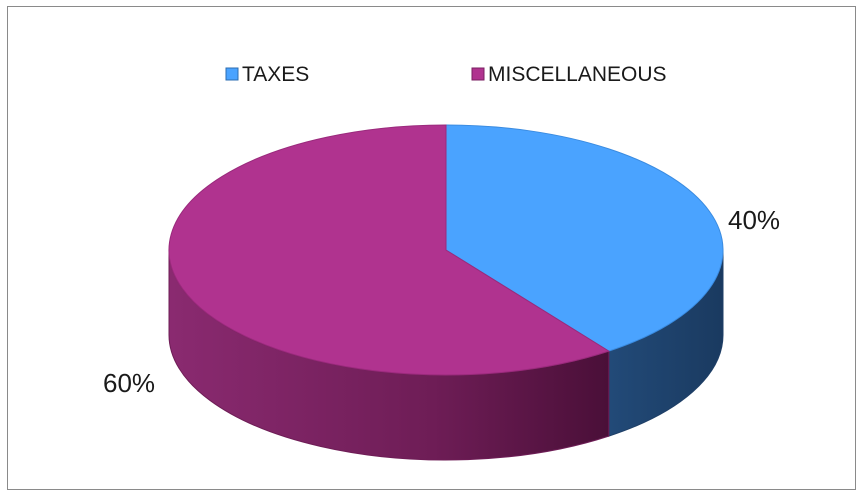  I want to click on data-label-miscellaneous: 60%, so click(129, 383).